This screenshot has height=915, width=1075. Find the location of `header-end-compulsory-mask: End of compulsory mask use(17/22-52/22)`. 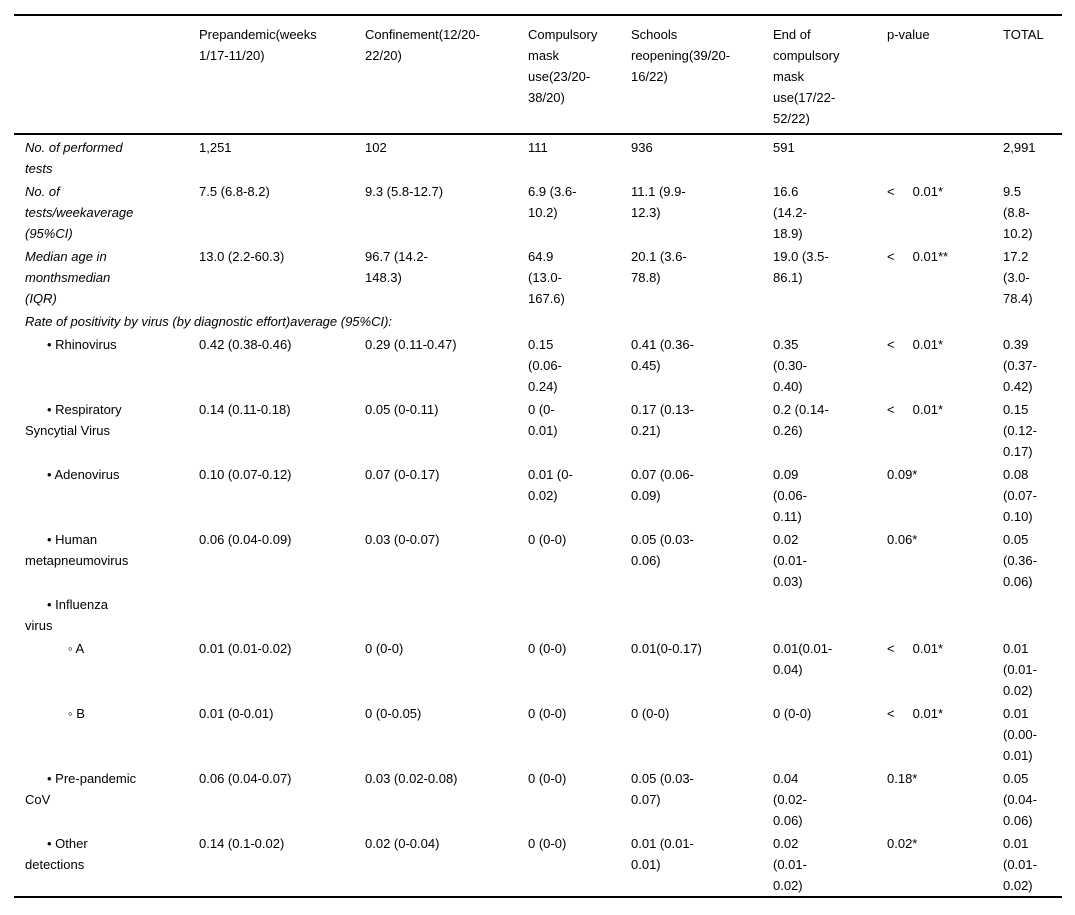

header-end-compulsory-mask: End of compulsory mask use(17/22-52/22) is located at coordinates (830, 75).